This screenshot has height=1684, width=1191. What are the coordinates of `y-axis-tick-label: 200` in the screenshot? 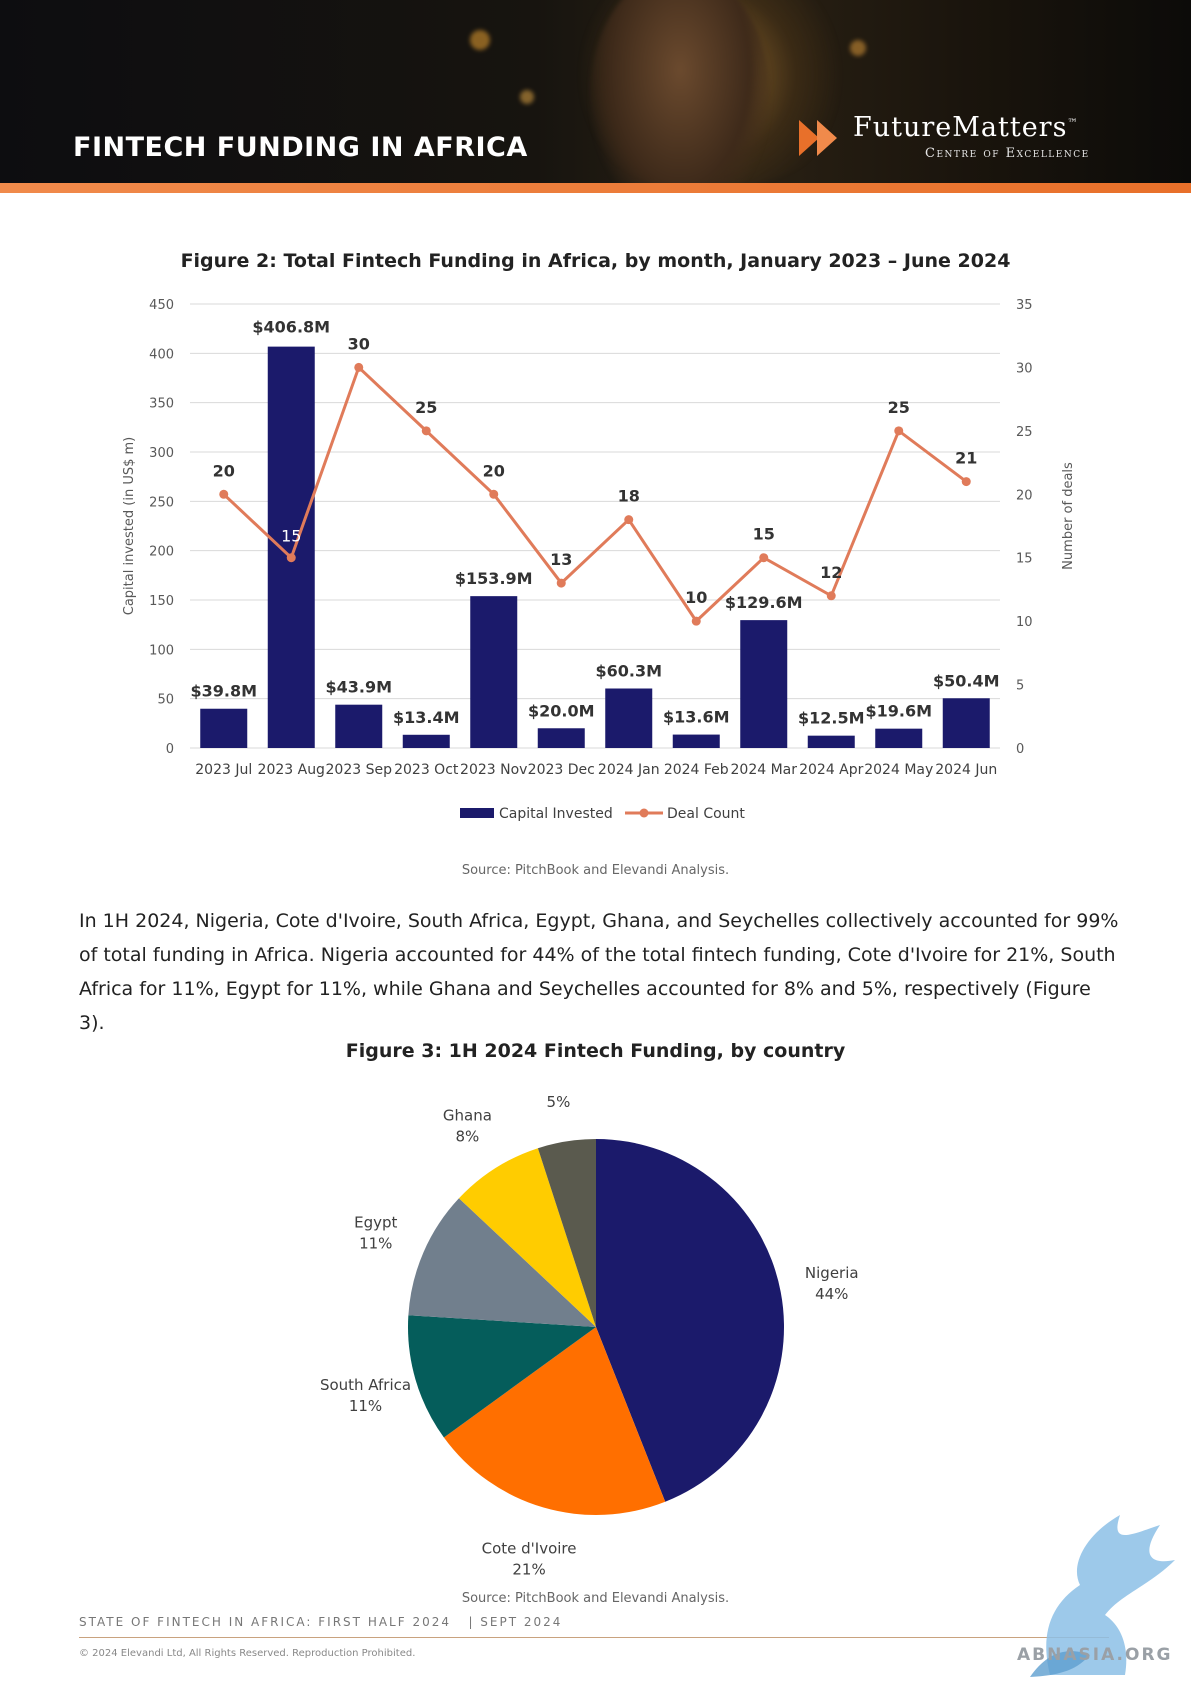 It's located at (161, 552).